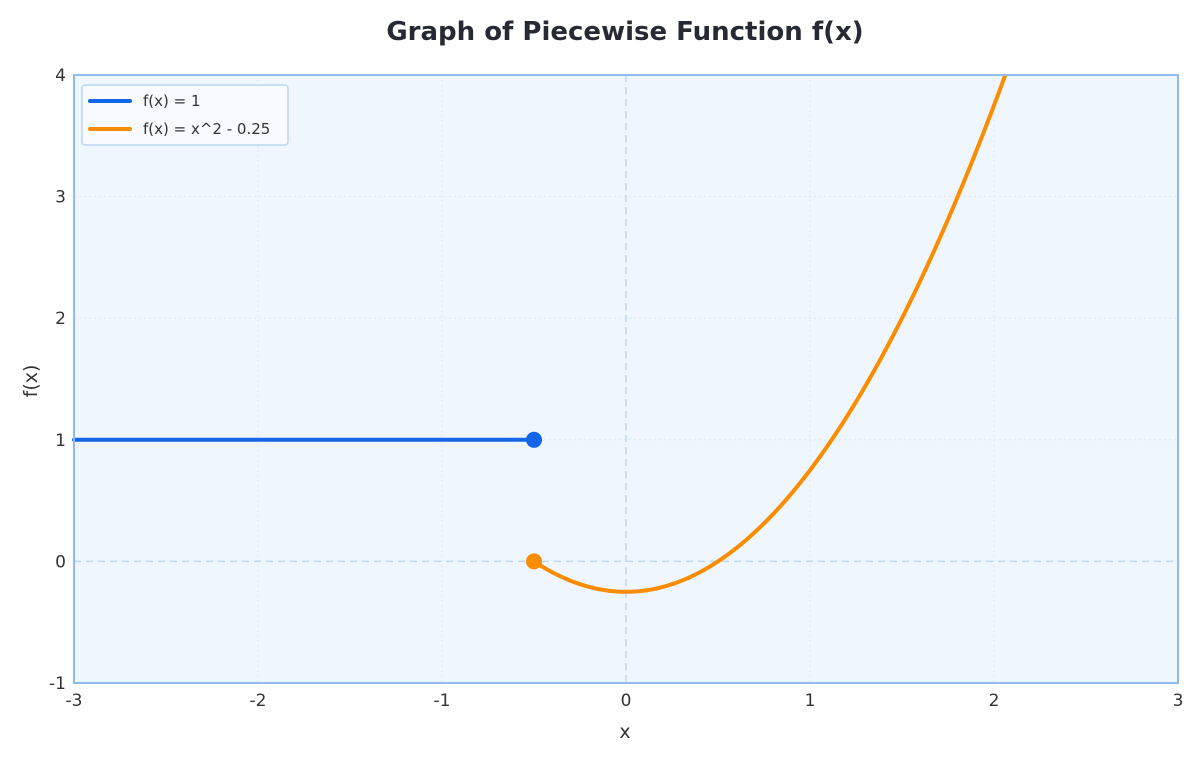 The height and width of the screenshot is (760, 1200). Describe the element at coordinates (60, 198) in the screenshot. I see `y-tick-label: 3` at that location.